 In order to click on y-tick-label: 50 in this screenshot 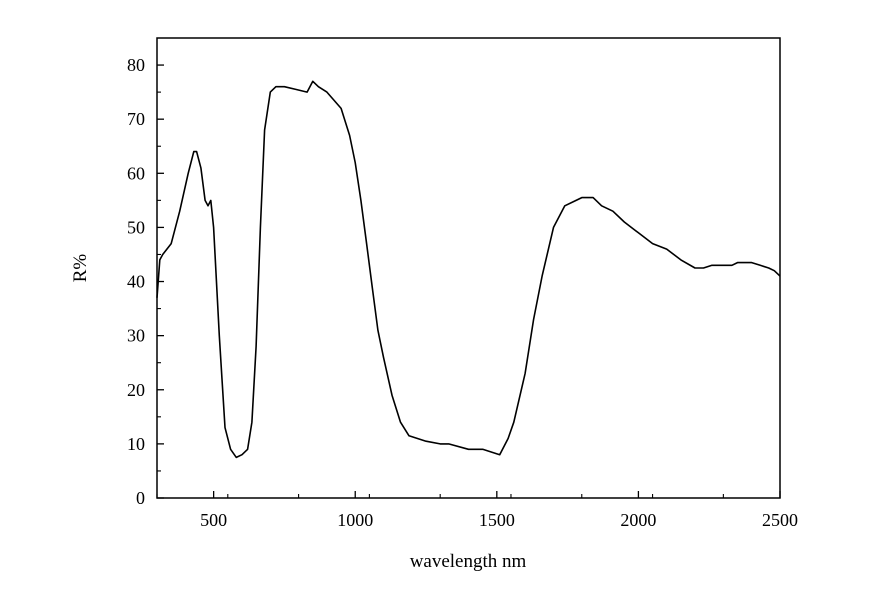, I will do `click(136, 227)`.